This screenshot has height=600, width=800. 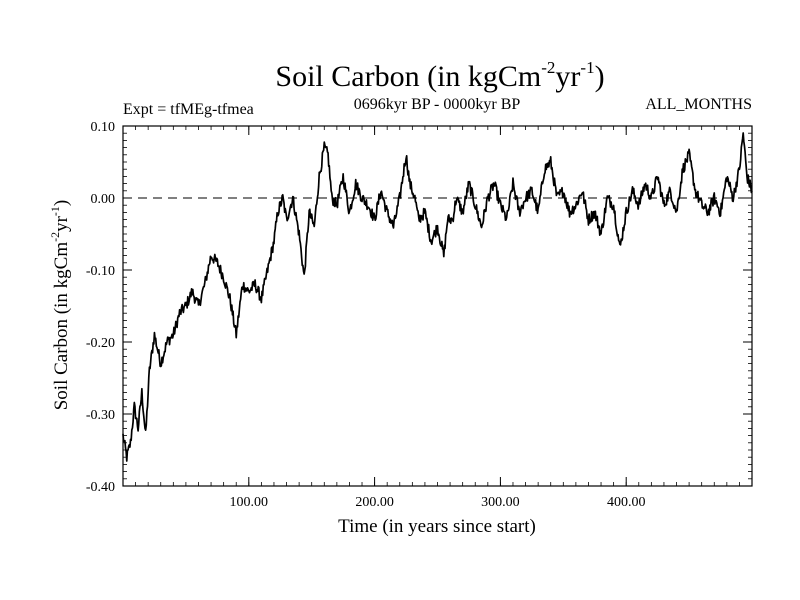 I want to click on chart-title: Soil Carbon (in kgCm-2yr-1), so click(x=439, y=75).